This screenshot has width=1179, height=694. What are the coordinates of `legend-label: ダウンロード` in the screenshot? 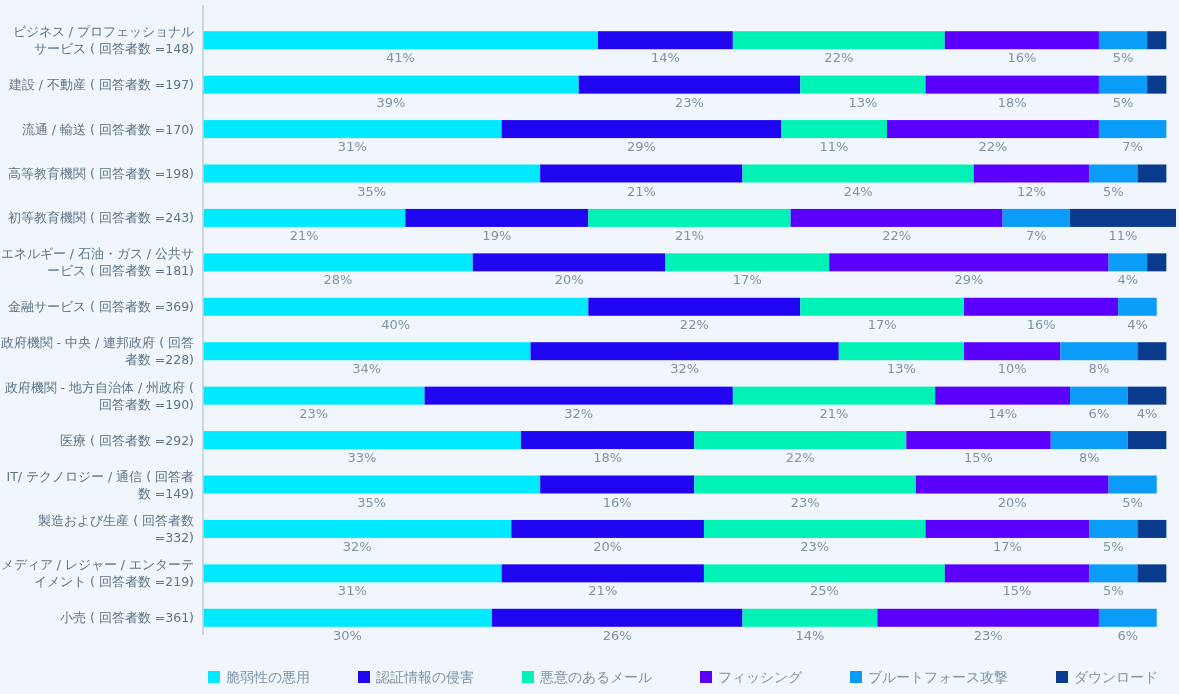 It's located at (1116, 677).